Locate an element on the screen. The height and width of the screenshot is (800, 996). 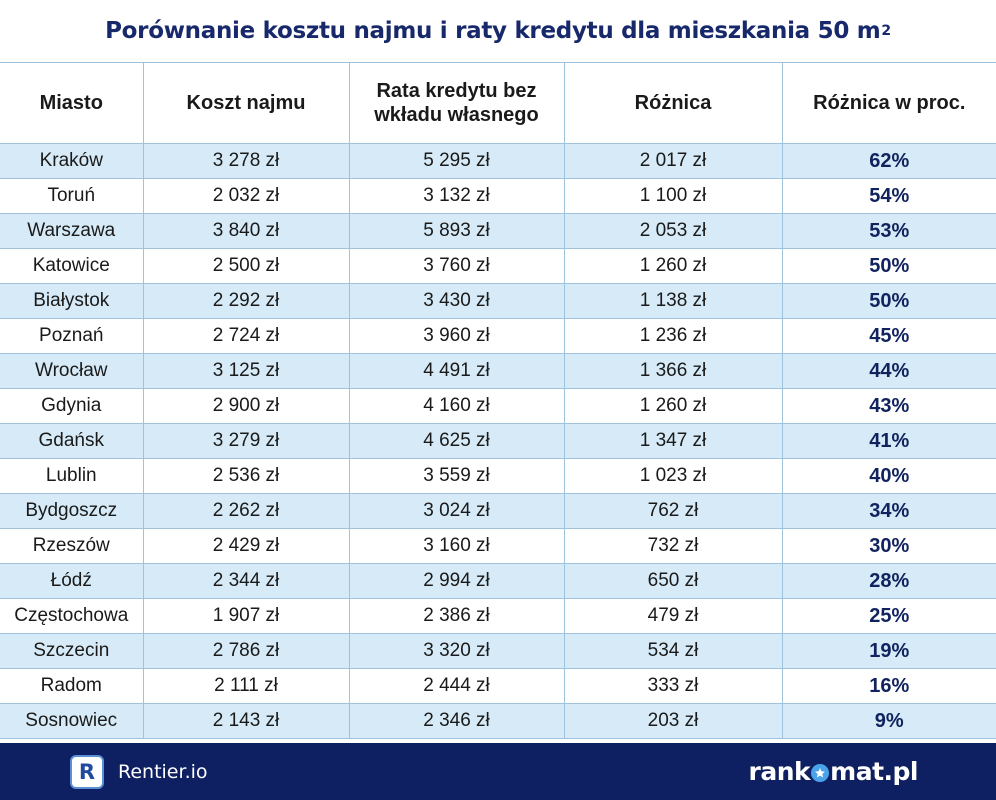
cell-difference: 534 zł is located at coordinates (673, 651).